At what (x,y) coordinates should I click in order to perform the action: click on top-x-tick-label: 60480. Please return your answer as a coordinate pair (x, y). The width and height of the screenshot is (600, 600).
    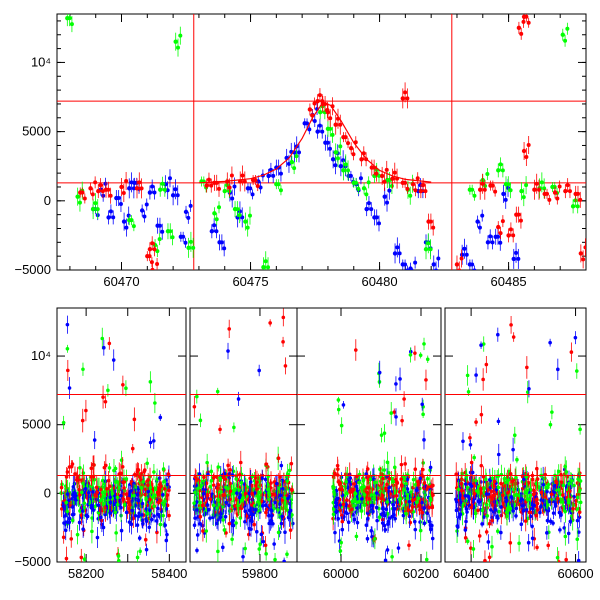
    Looking at the image, I should click on (379, 281).